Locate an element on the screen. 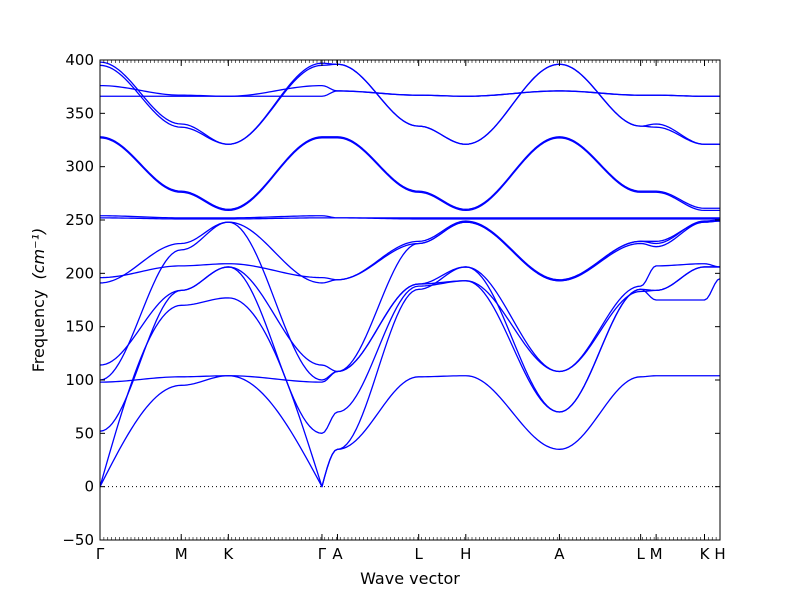 This screenshot has width=800, height=600. y-tick-label: 400 is located at coordinates (79, 60).